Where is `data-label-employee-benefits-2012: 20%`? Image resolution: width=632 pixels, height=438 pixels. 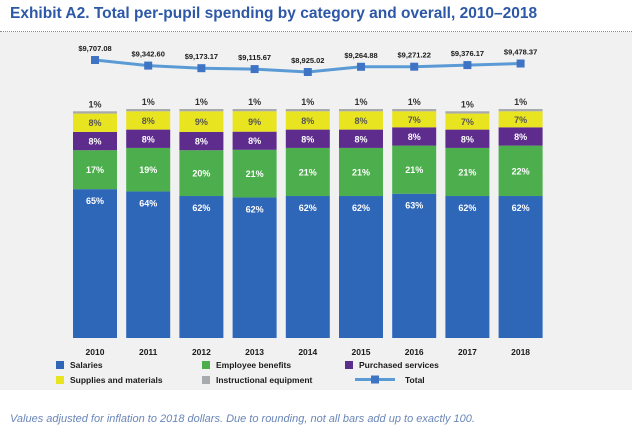
data-label-employee-benefits-2012: 20% is located at coordinates (201, 174).